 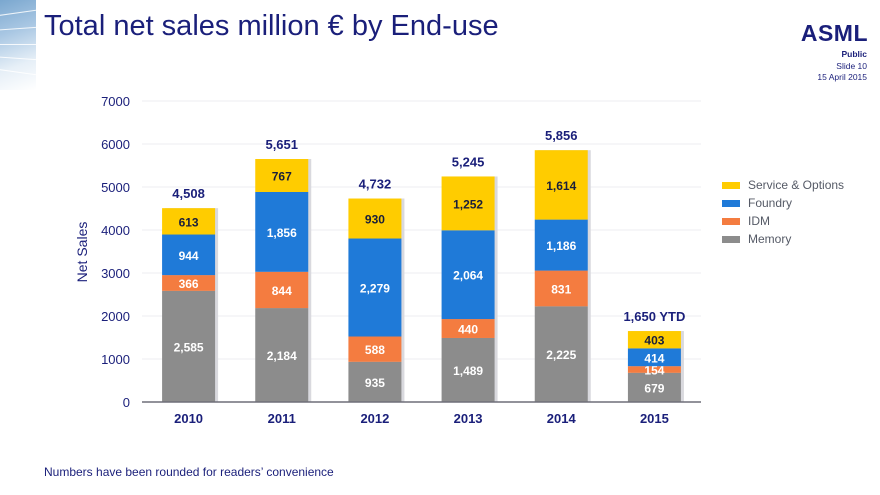 I want to click on data-label: 1,186, so click(x=561, y=246).